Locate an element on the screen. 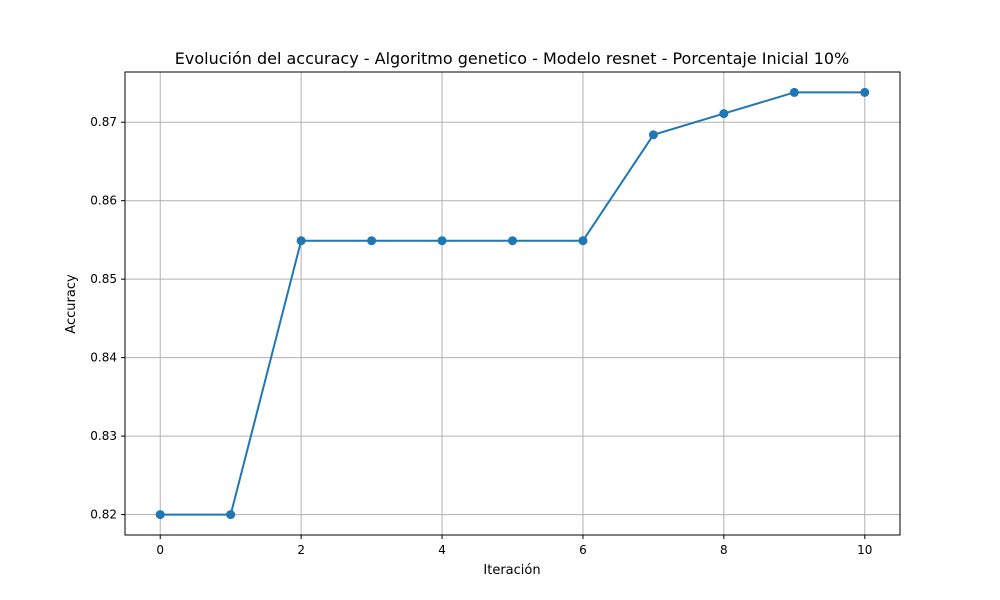 This screenshot has width=1000, height=600. y-axis-label: Accuracy is located at coordinates (71, 304).